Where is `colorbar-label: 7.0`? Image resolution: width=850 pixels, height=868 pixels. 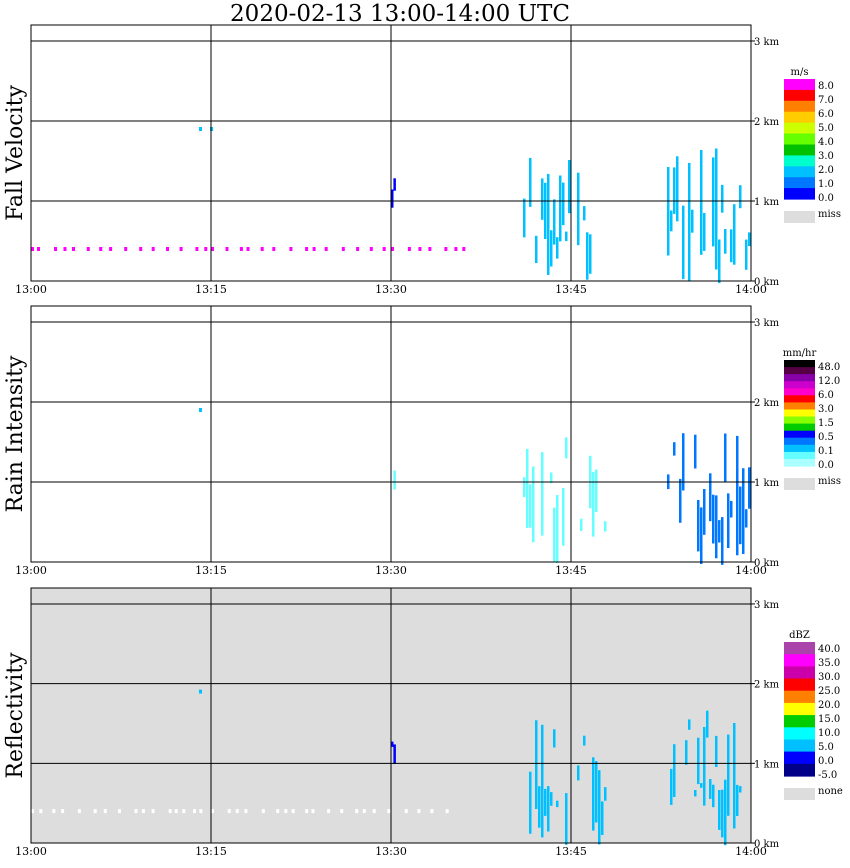 colorbar-label: 7.0 is located at coordinates (826, 100).